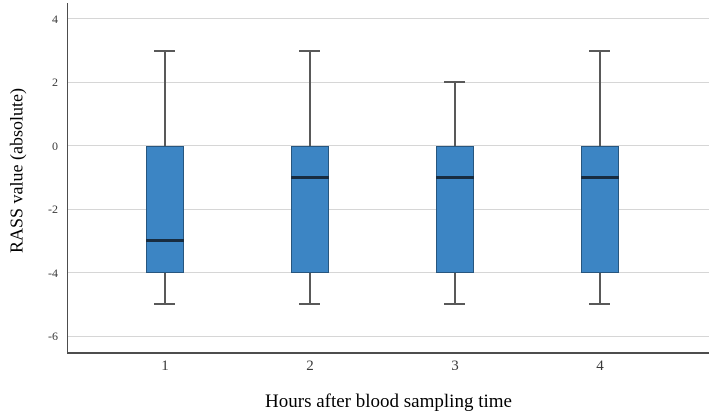 The image size is (709, 420). What do you see at coordinates (388, 209) in the screenshot?
I see `gridline-y--2` at bounding box center [388, 209].